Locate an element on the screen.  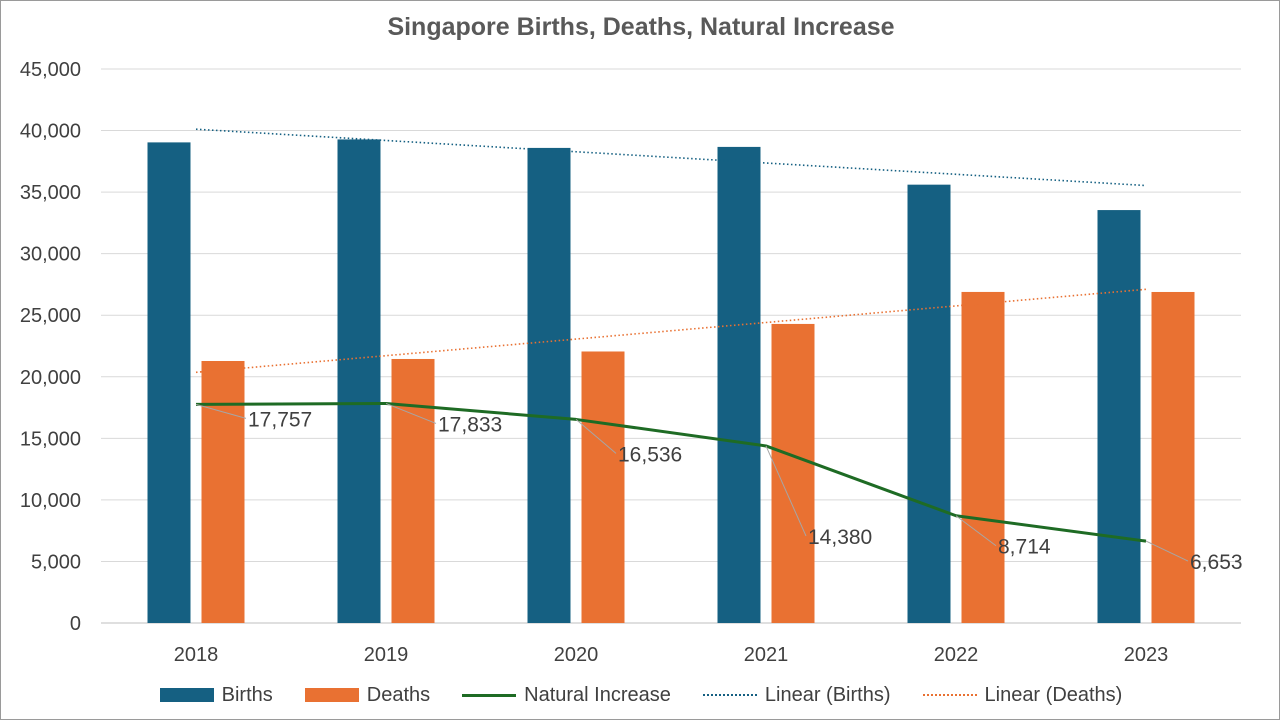
data-label: 17,833 is located at coordinates (470, 424).